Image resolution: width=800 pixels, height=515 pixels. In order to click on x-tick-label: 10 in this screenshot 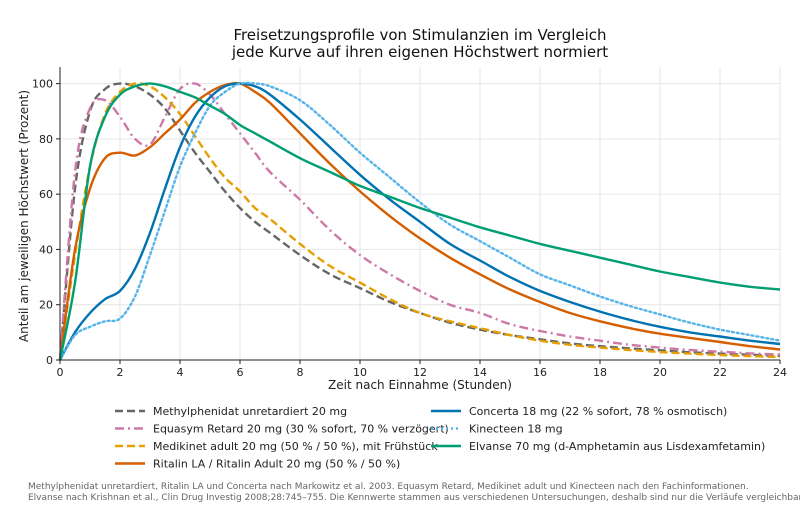, I will do `click(360, 372)`.